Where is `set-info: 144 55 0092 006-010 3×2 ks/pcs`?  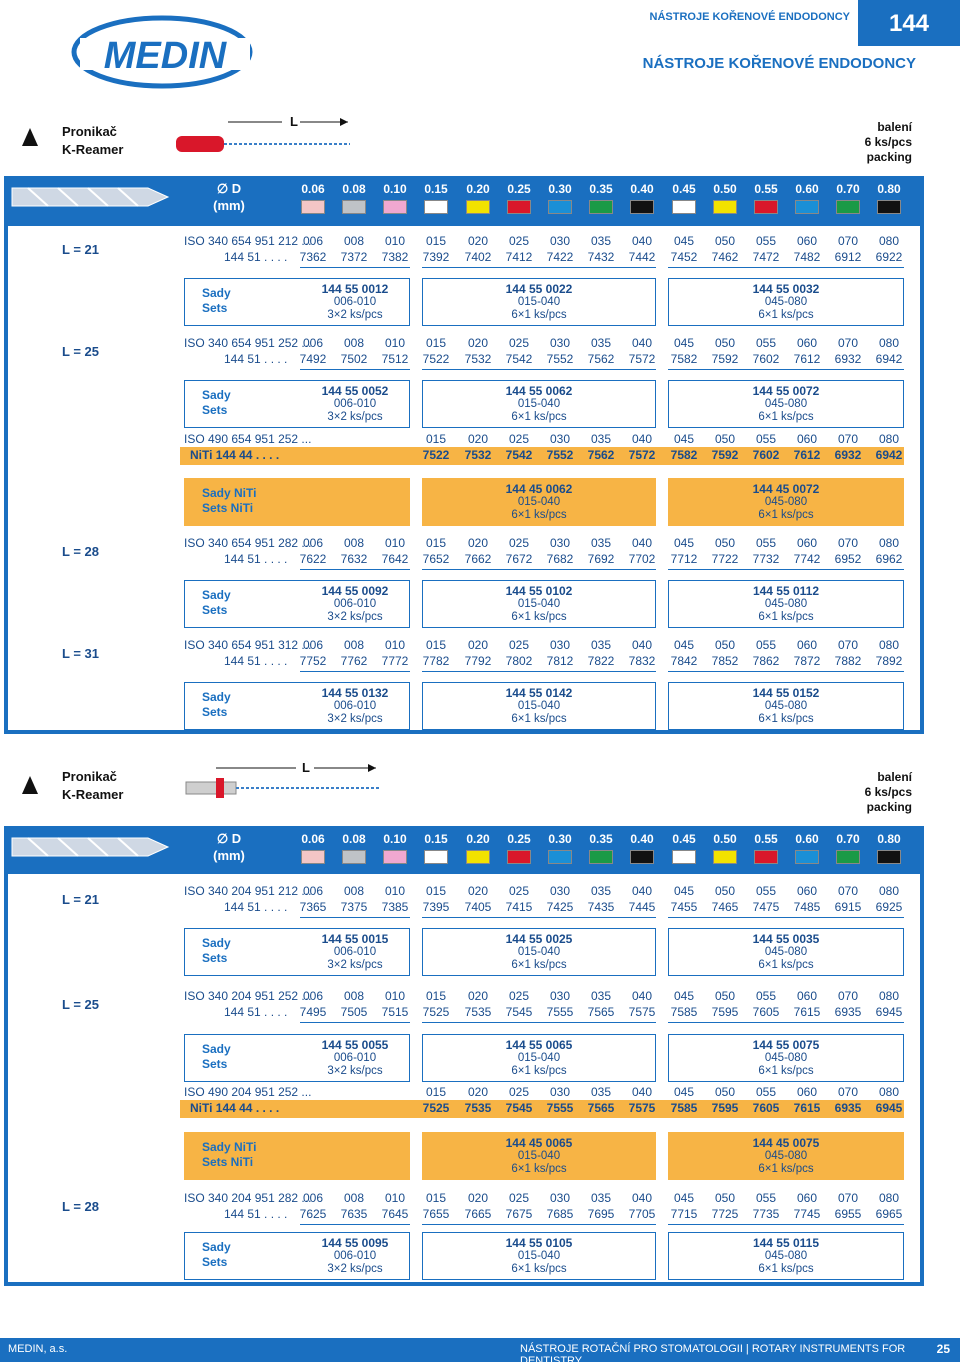
set-info: 144 55 0092 006-010 3×2 ks/pcs is located at coordinates (355, 604).